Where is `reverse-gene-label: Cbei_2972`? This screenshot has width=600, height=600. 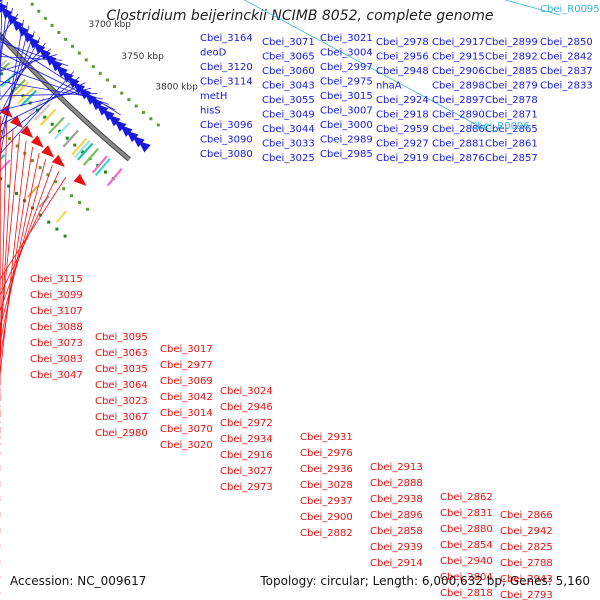 reverse-gene-label: Cbei_2972 is located at coordinates (246, 423).